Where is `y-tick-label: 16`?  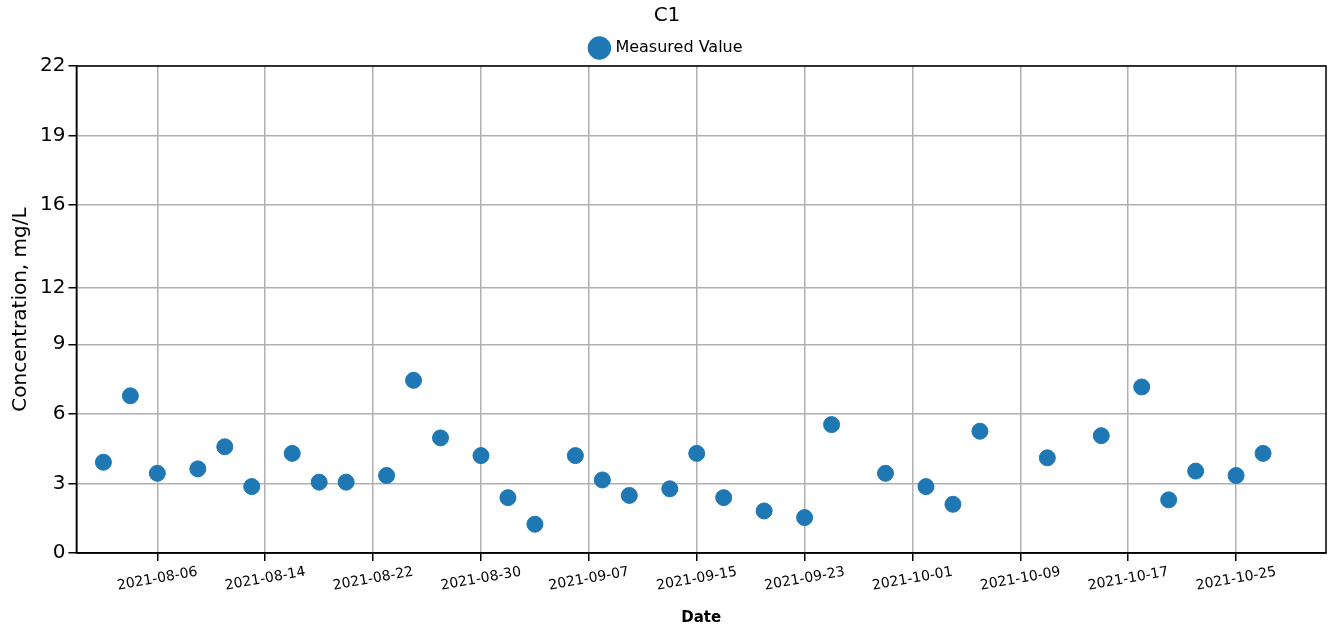 y-tick-label: 16 is located at coordinates (53, 203).